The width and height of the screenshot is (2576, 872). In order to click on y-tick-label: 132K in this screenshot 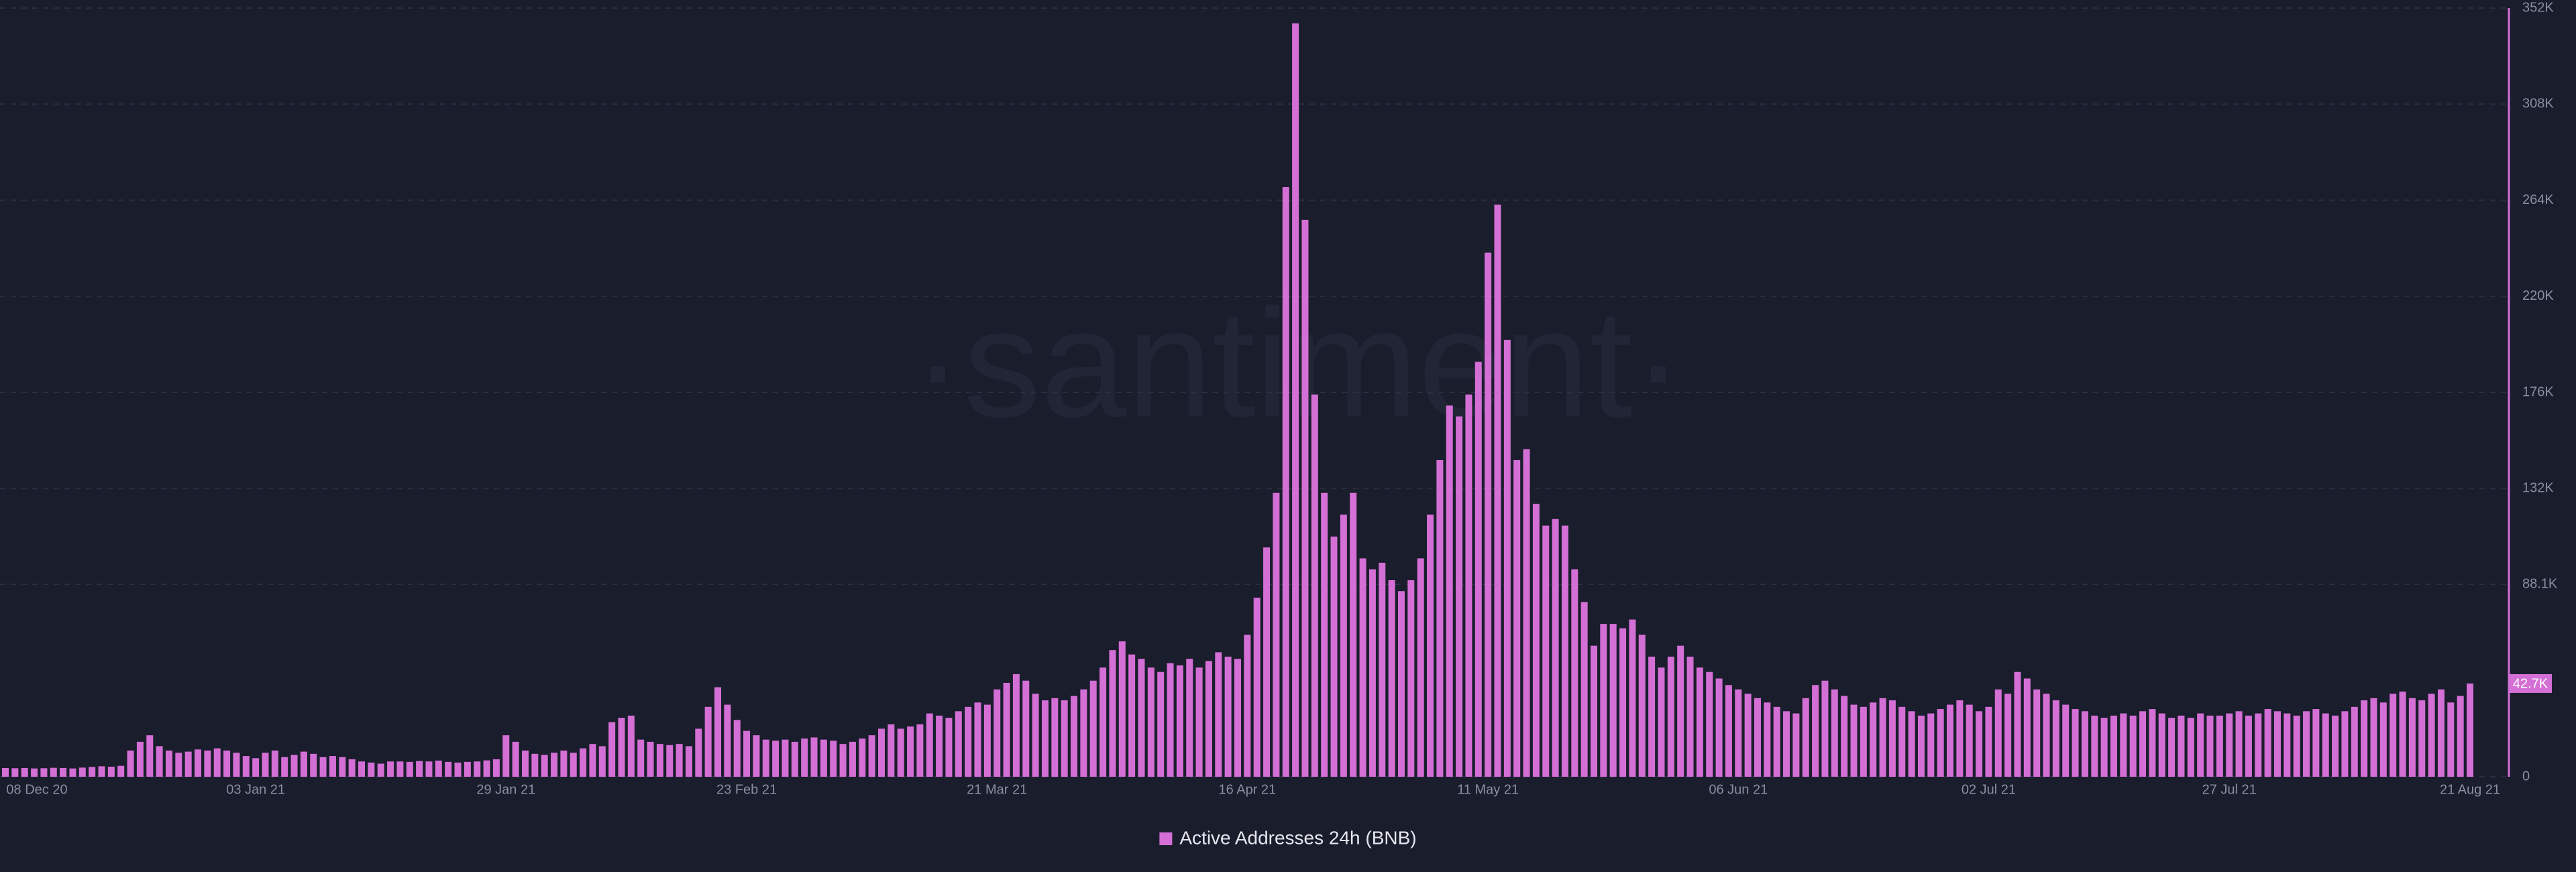, I will do `click(2538, 489)`.